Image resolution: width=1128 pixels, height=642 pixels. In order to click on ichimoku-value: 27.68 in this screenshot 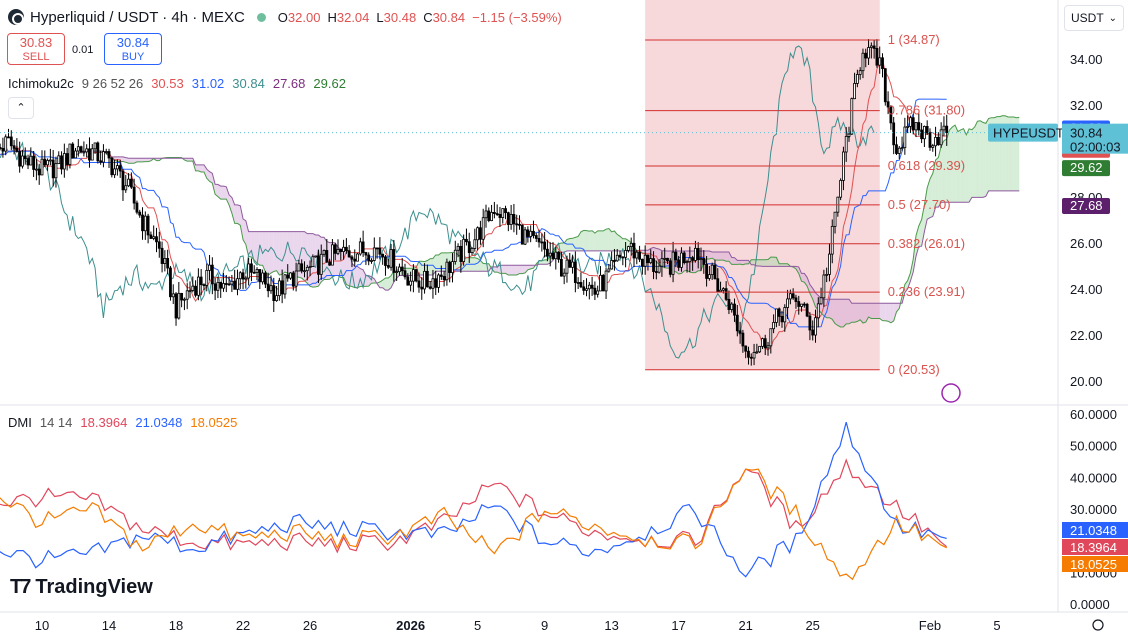, I will do `click(289, 83)`.